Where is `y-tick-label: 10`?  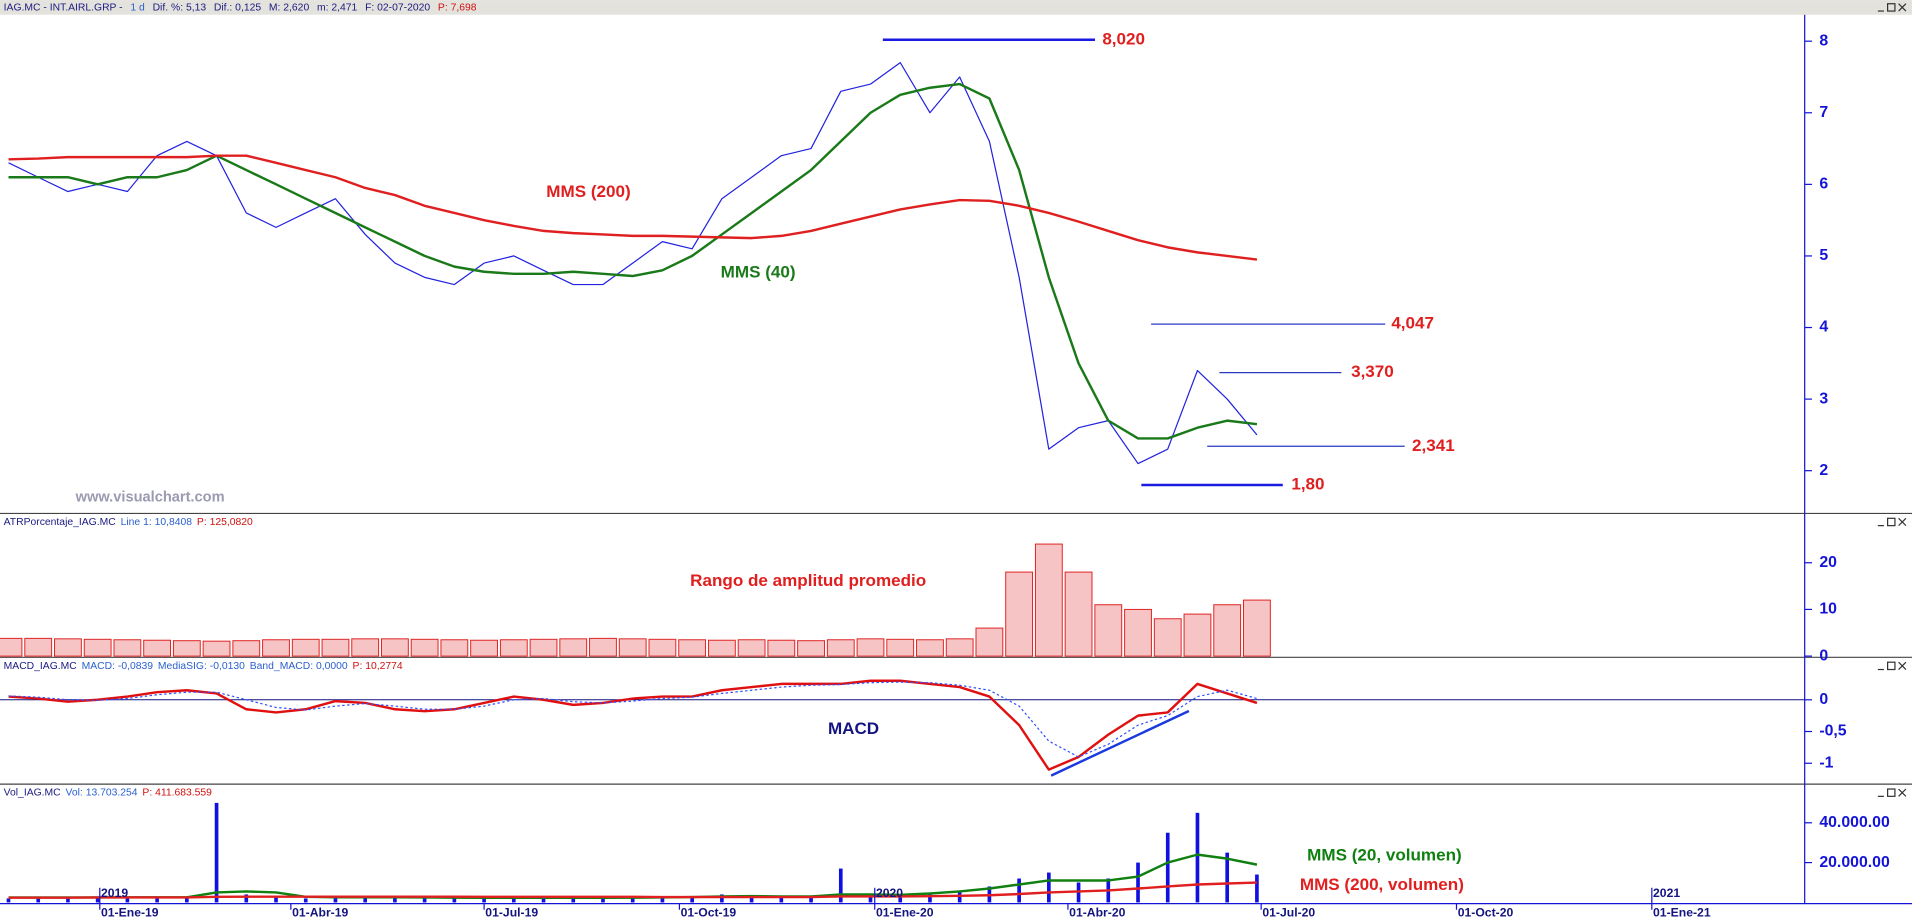
y-tick-label: 10 is located at coordinates (1828, 609).